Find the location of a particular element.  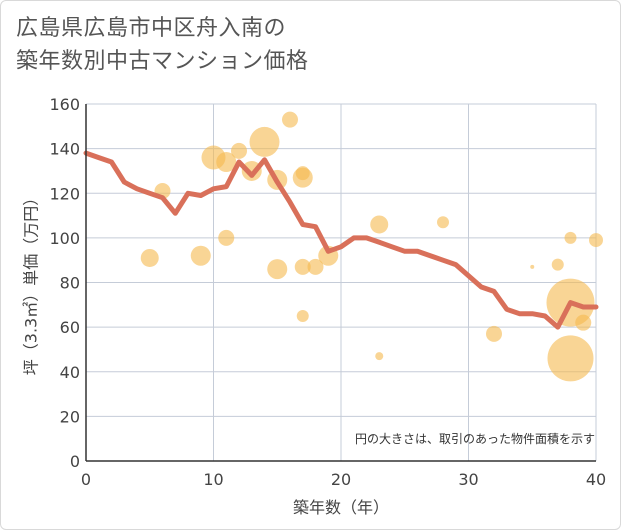

y-tick-label: 140 is located at coordinates (64, 149).